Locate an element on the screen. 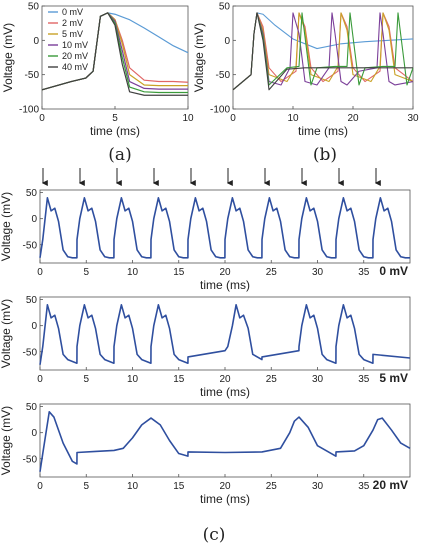  panel-b-series-10-mv is located at coordinates (323, 51).